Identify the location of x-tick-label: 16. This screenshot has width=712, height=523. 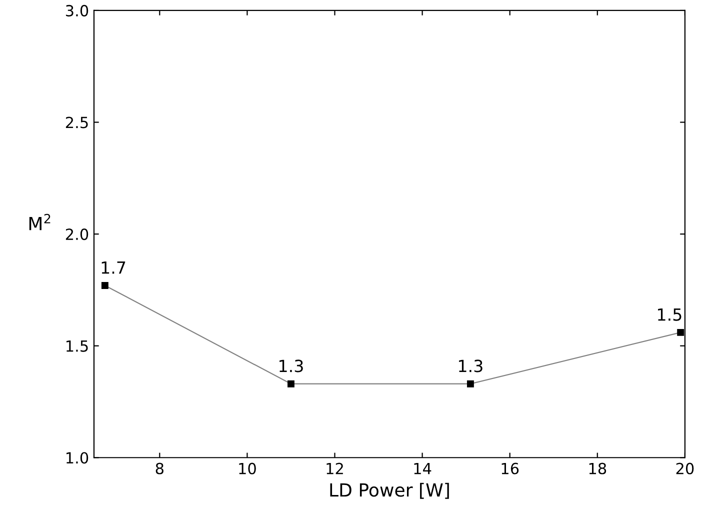
(510, 468).